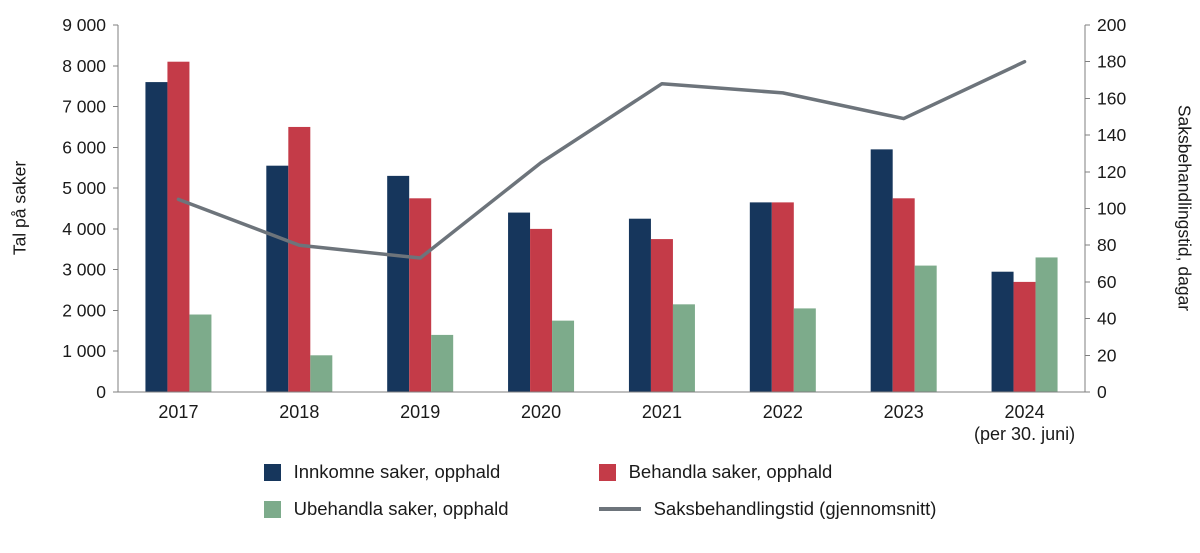  I want to click on legend-swatch-line, so click(619, 509).